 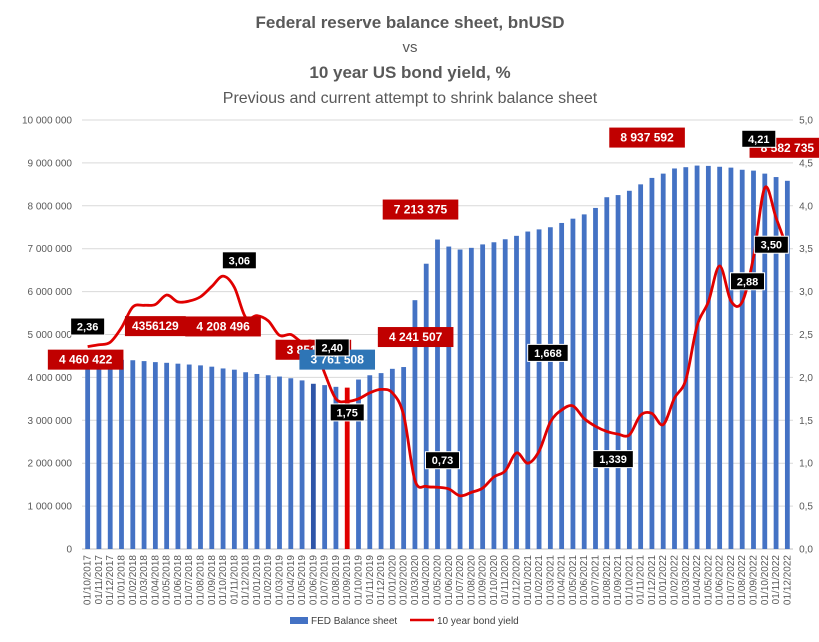 What do you see at coordinates (806, 121) in the screenshot?
I see `y-right-tick-label: 5,0` at bounding box center [806, 121].